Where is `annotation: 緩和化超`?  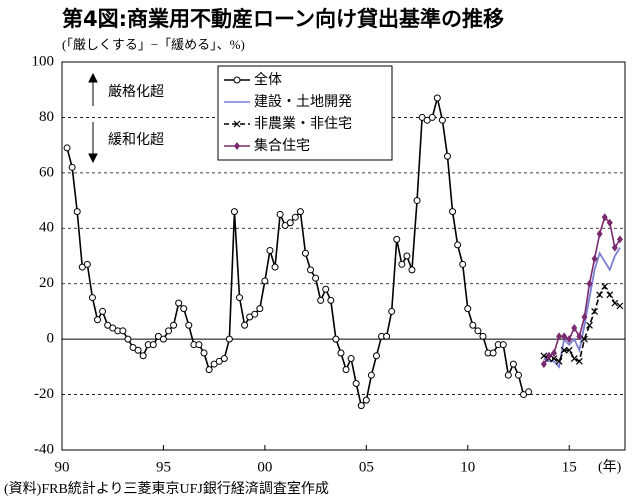 annotation: 緩和化超 is located at coordinates (136, 140).